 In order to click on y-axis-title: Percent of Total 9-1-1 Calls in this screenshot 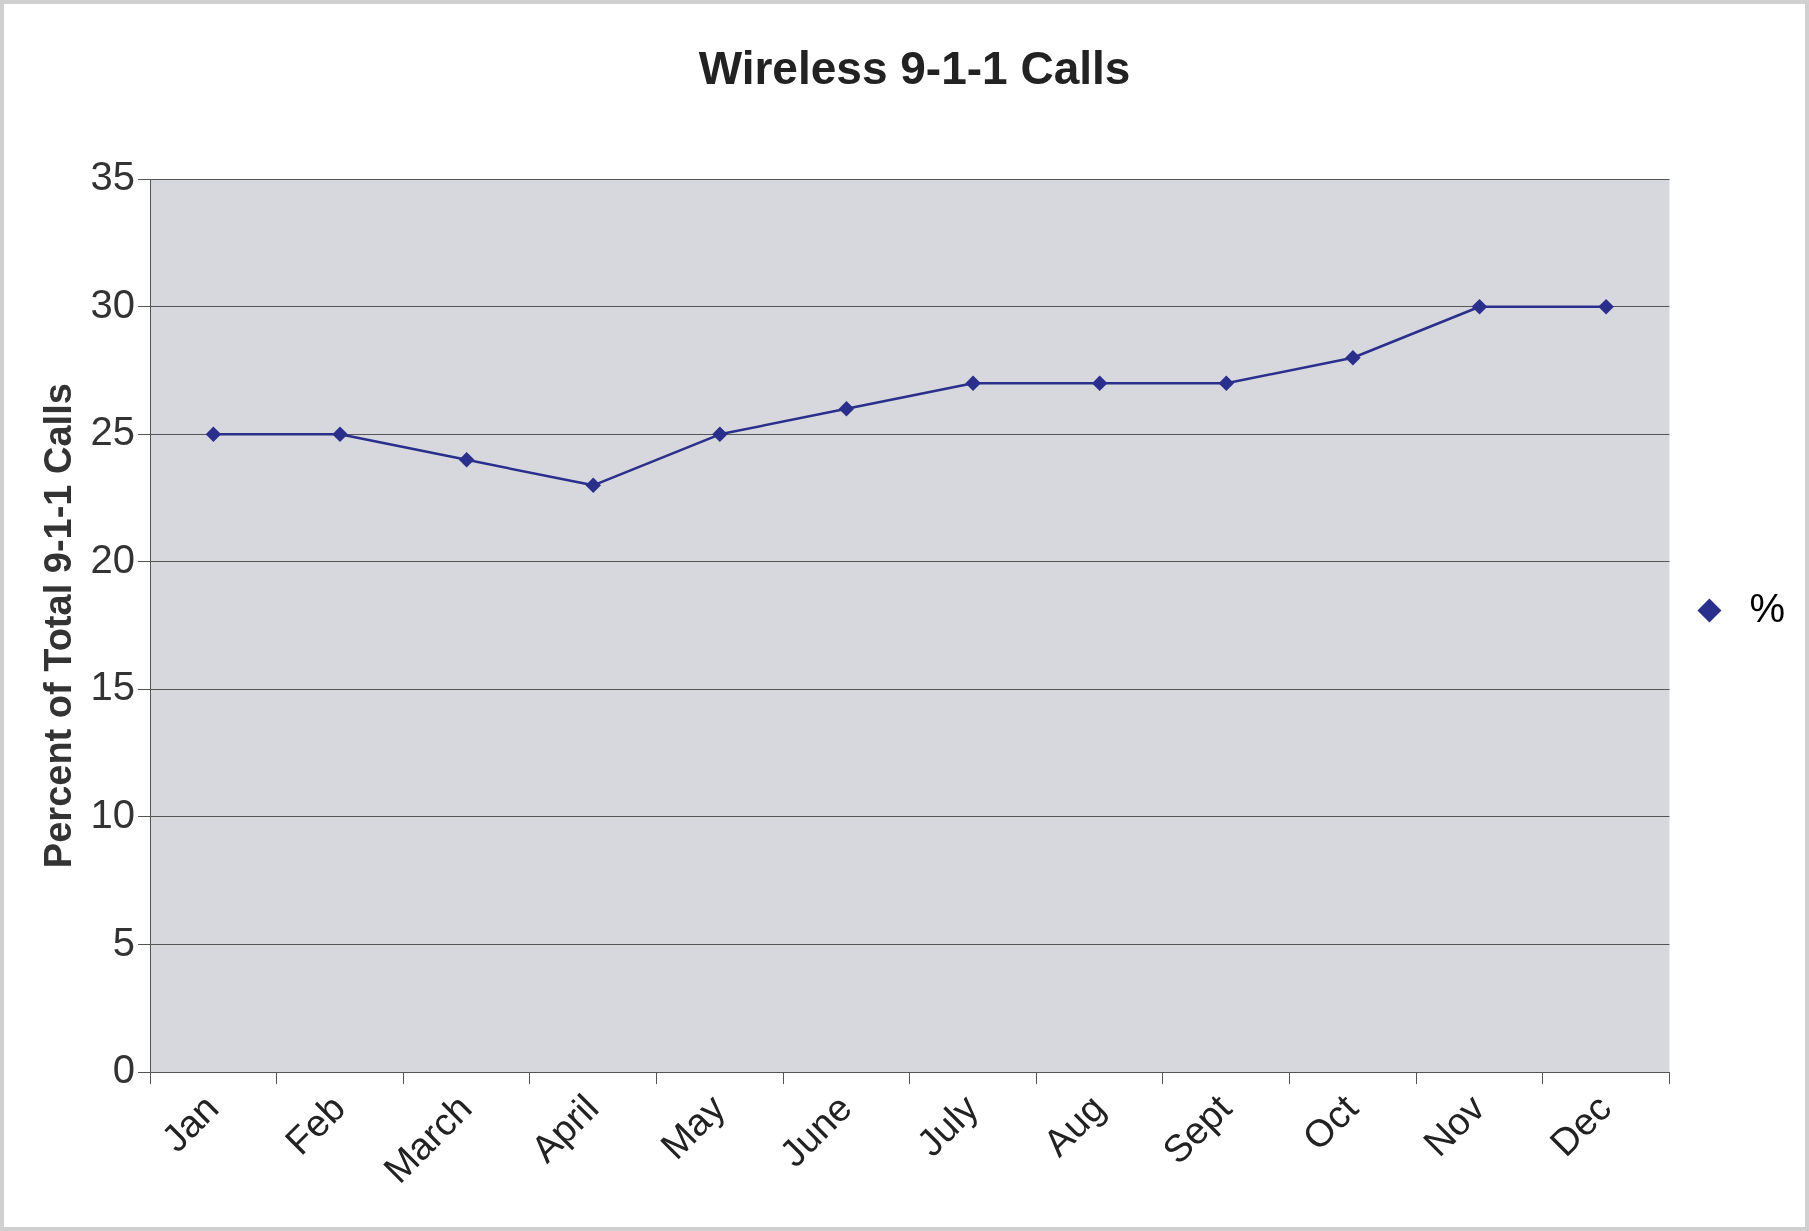, I will do `click(58, 626)`.